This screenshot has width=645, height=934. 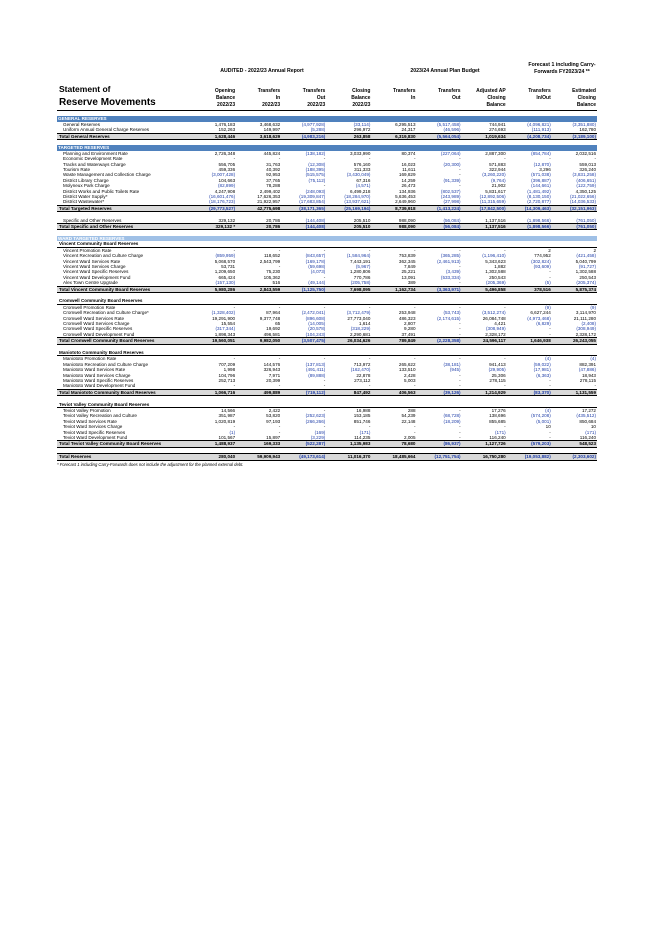 What do you see at coordinates (408, 180) in the screenshot?
I see `value-cell: 14,259` at bounding box center [408, 180].